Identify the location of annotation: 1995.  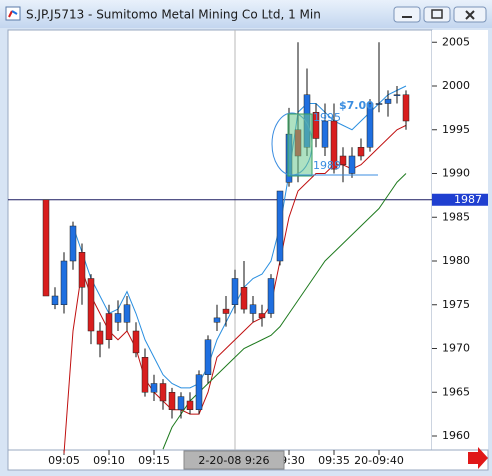
(327, 117).